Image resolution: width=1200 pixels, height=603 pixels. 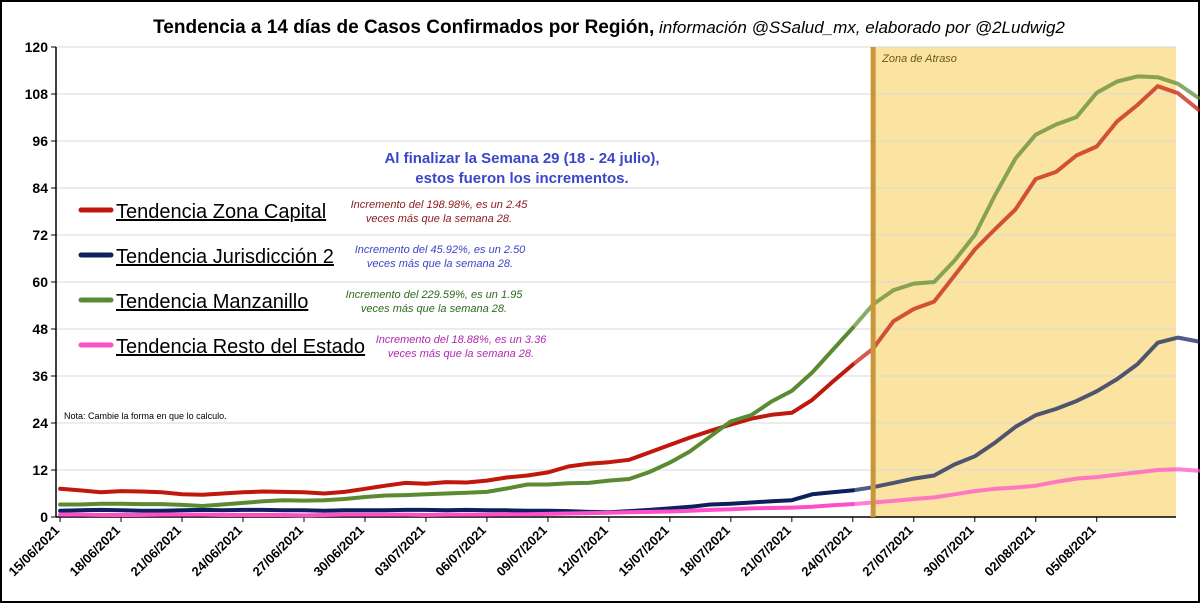 I want to click on x-tick-label: 12/07/2021, so click(x=582, y=551).